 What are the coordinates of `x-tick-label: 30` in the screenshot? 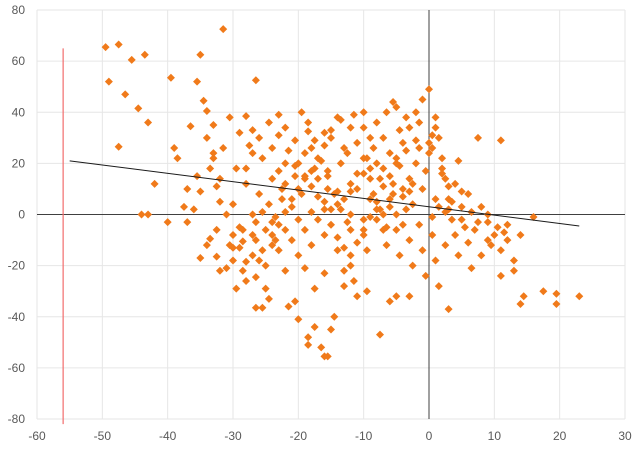 It's located at (625, 436).